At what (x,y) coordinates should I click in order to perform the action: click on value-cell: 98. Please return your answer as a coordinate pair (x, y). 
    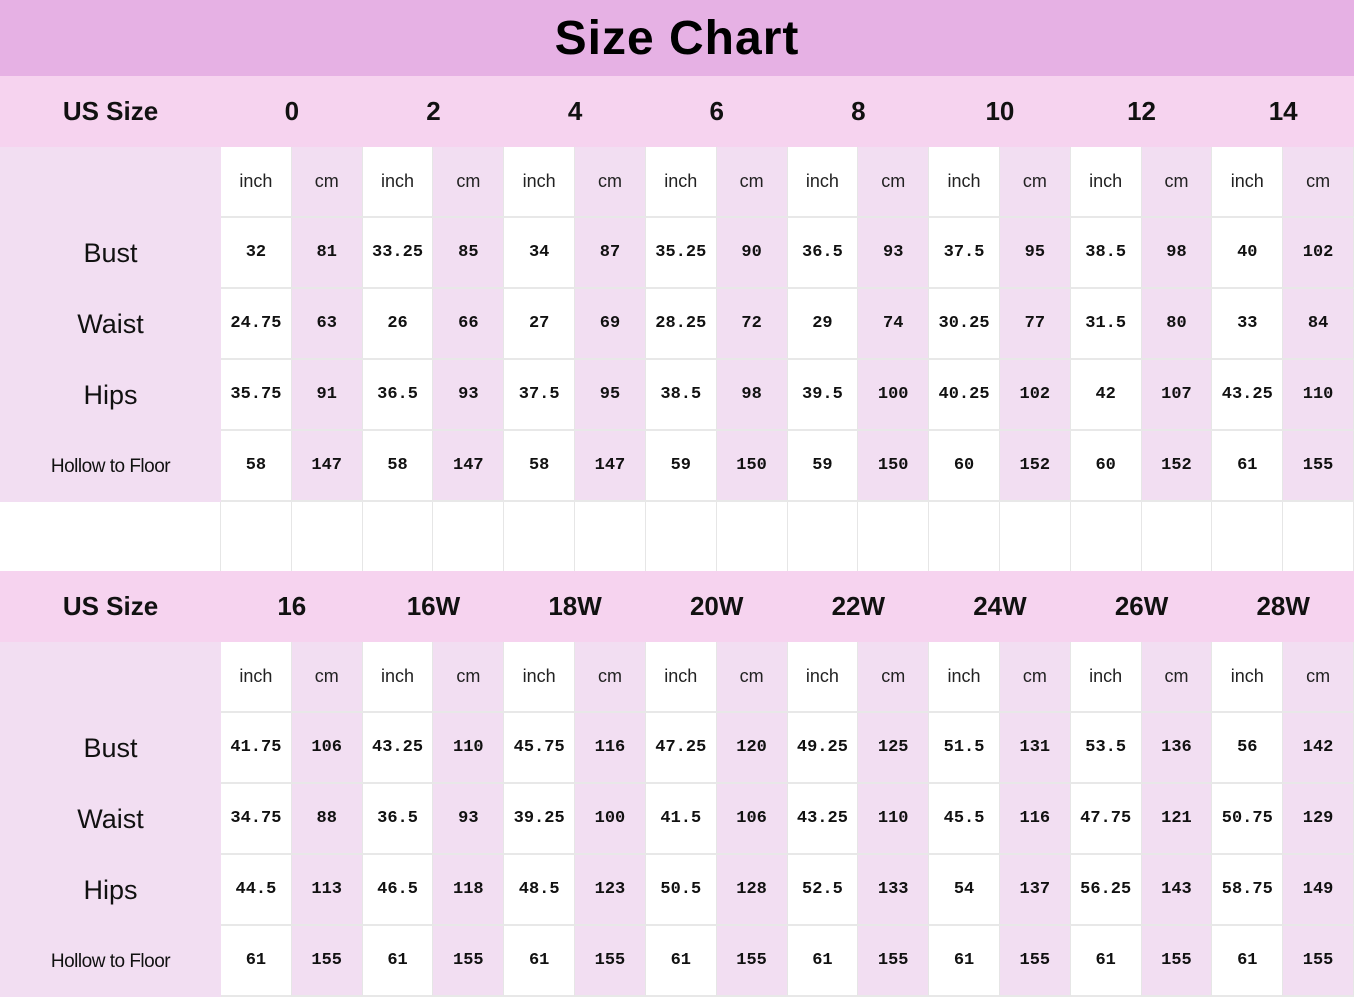
    Looking at the image, I should click on (1177, 253).